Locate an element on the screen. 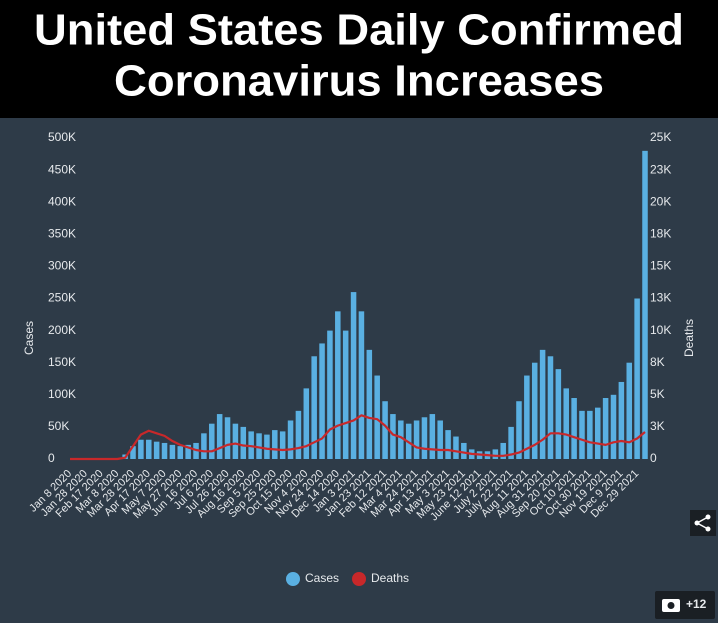 The height and width of the screenshot is (623, 718). y2-tick-label: 15K is located at coordinates (660, 266).